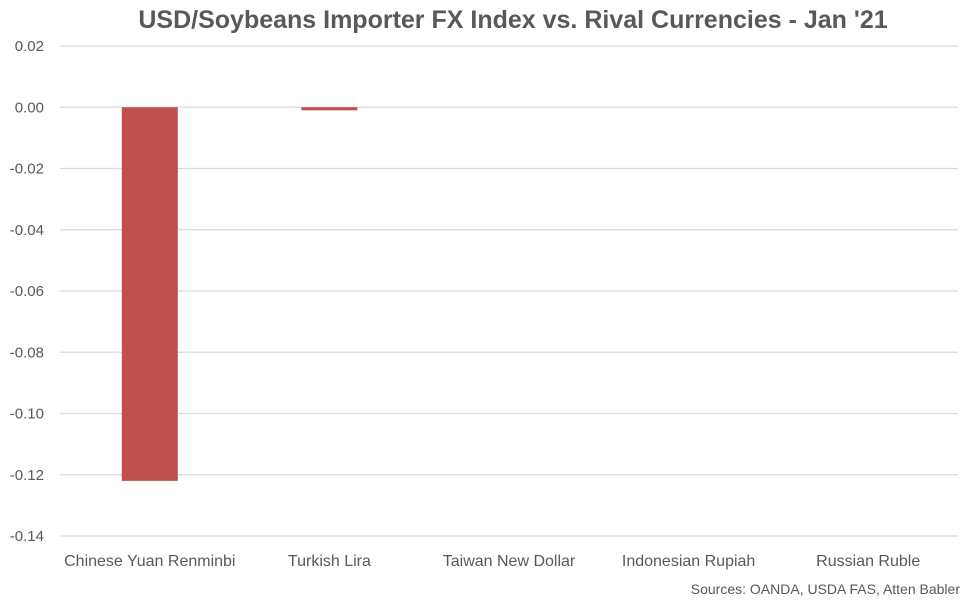 This screenshot has width=976, height=606. What do you see at coordinates (239, 294) in the screenshot?
I see `bars` at bounding box center [239, 294].